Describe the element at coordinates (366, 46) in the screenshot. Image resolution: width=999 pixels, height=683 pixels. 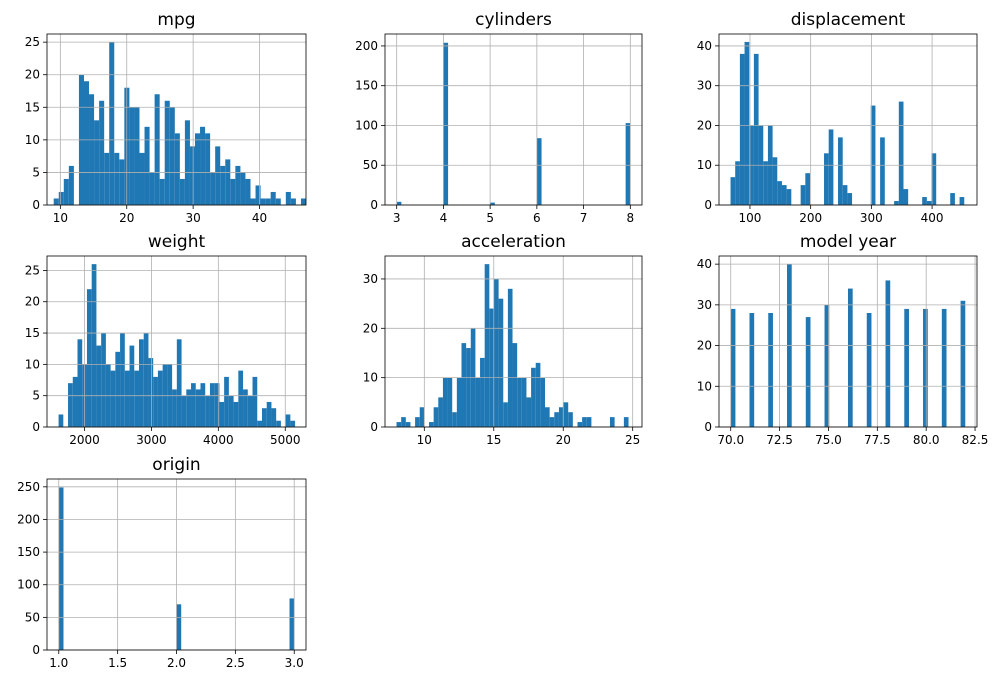
I see `cylinders-ytick-label: 200` at that location.